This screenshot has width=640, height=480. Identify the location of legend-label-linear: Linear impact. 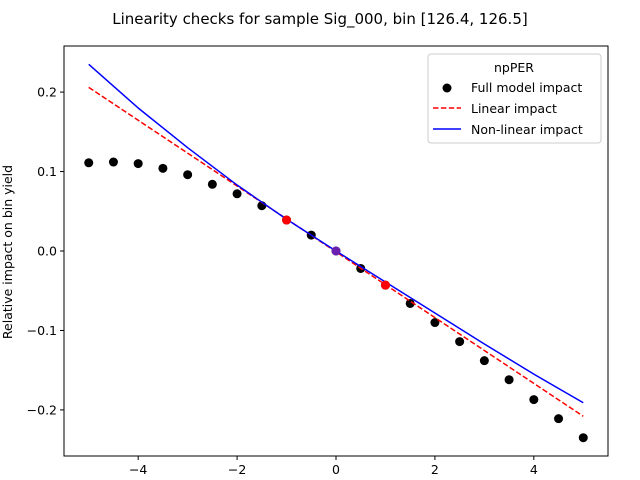
(514, 108).